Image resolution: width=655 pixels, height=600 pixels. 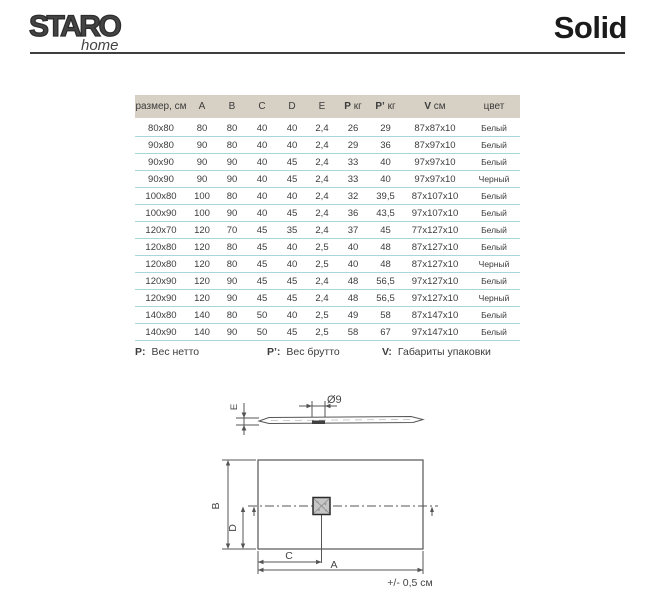 I want to click on header-rule, so click(x=327, y=53).